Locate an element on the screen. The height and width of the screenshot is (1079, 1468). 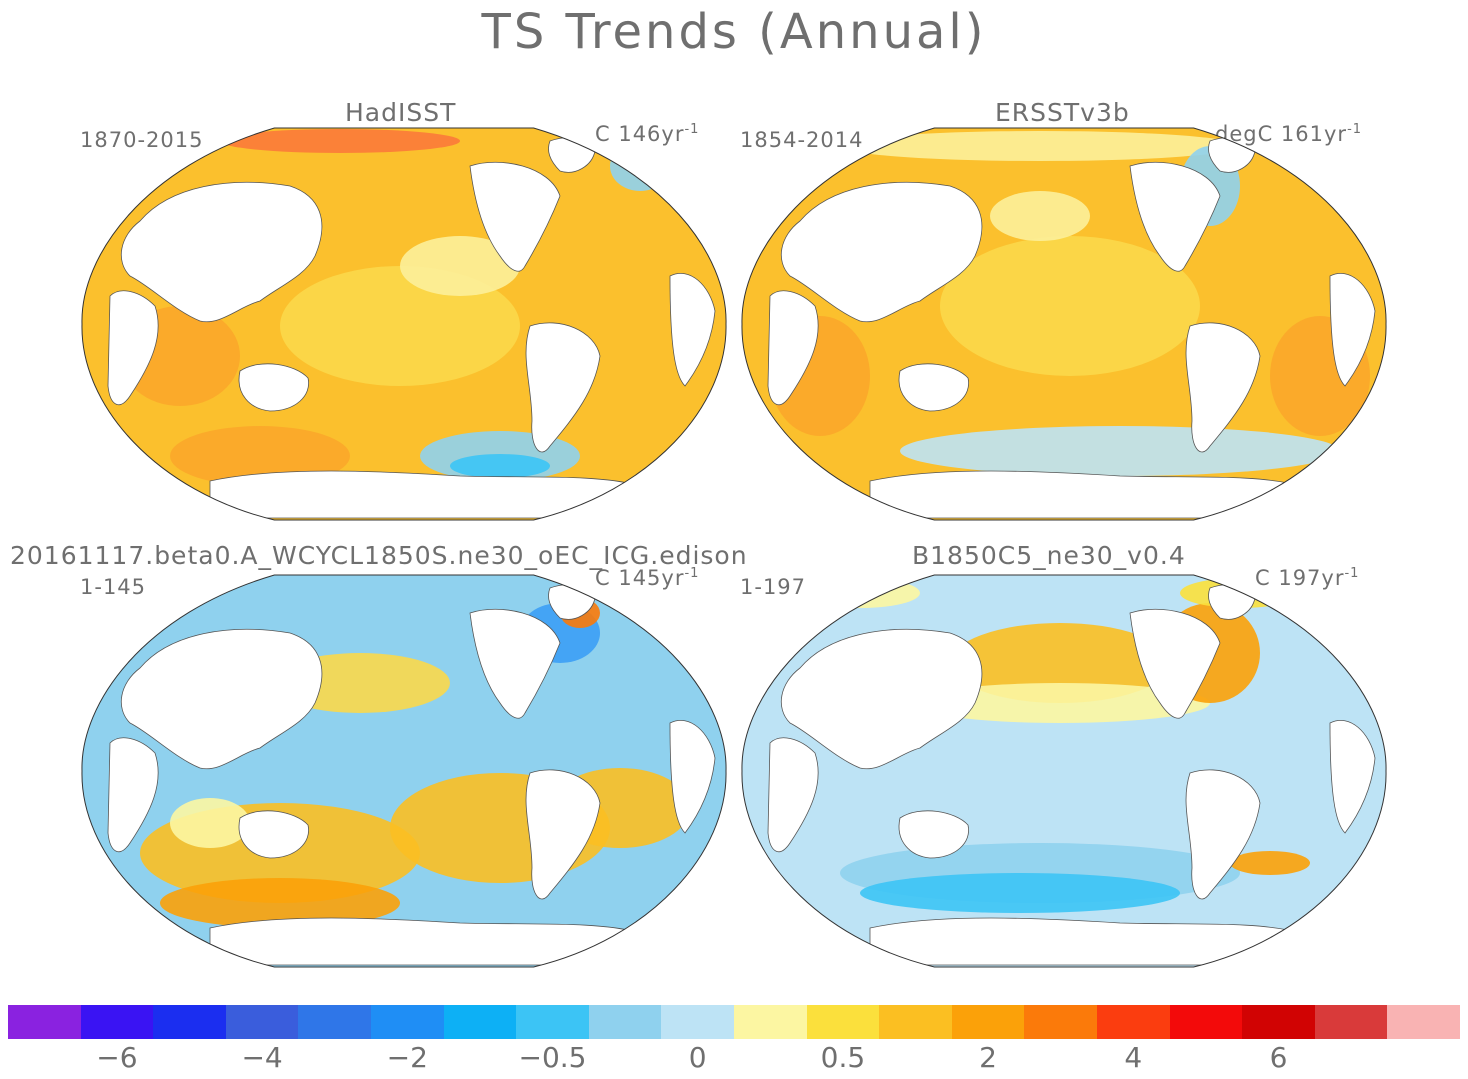
panel-period-ersst: 1854-2014 is located at coordinates (802, 140).